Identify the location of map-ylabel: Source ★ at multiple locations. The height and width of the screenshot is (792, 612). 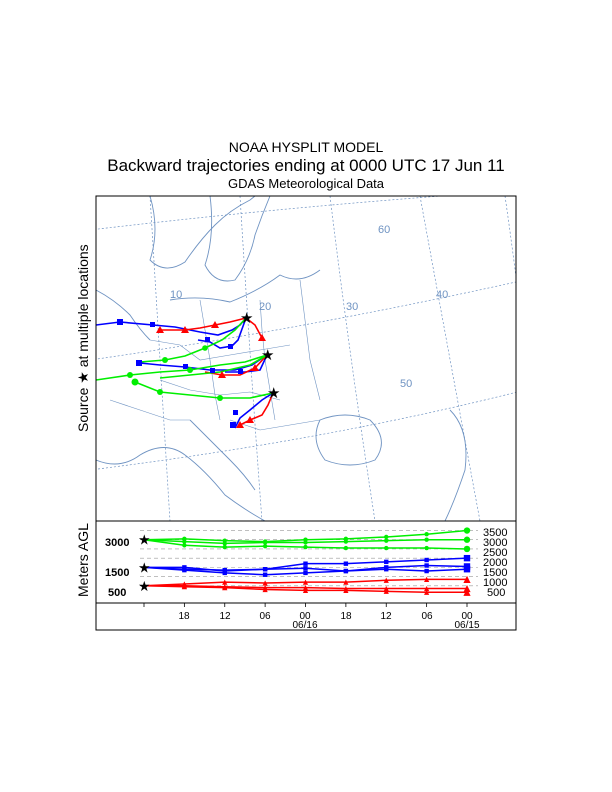
(83, 338).